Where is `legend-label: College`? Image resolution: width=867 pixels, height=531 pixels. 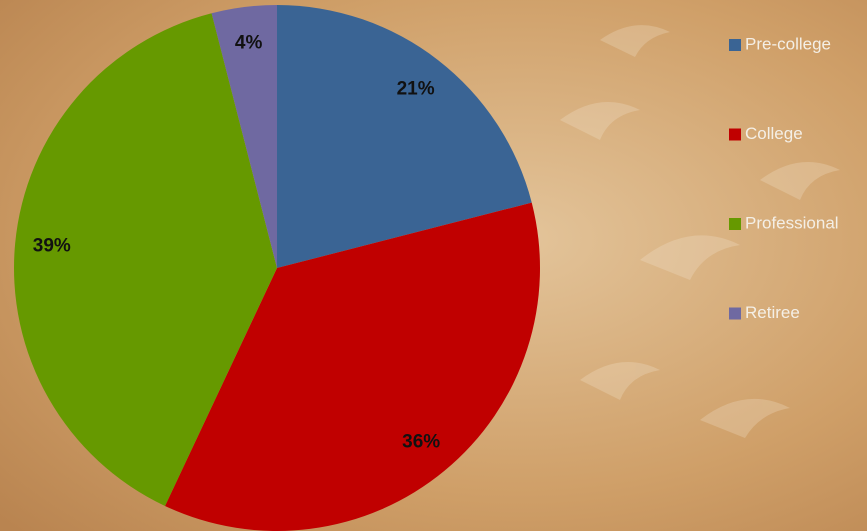
legend-label: College is located at coordinates (774, 133).